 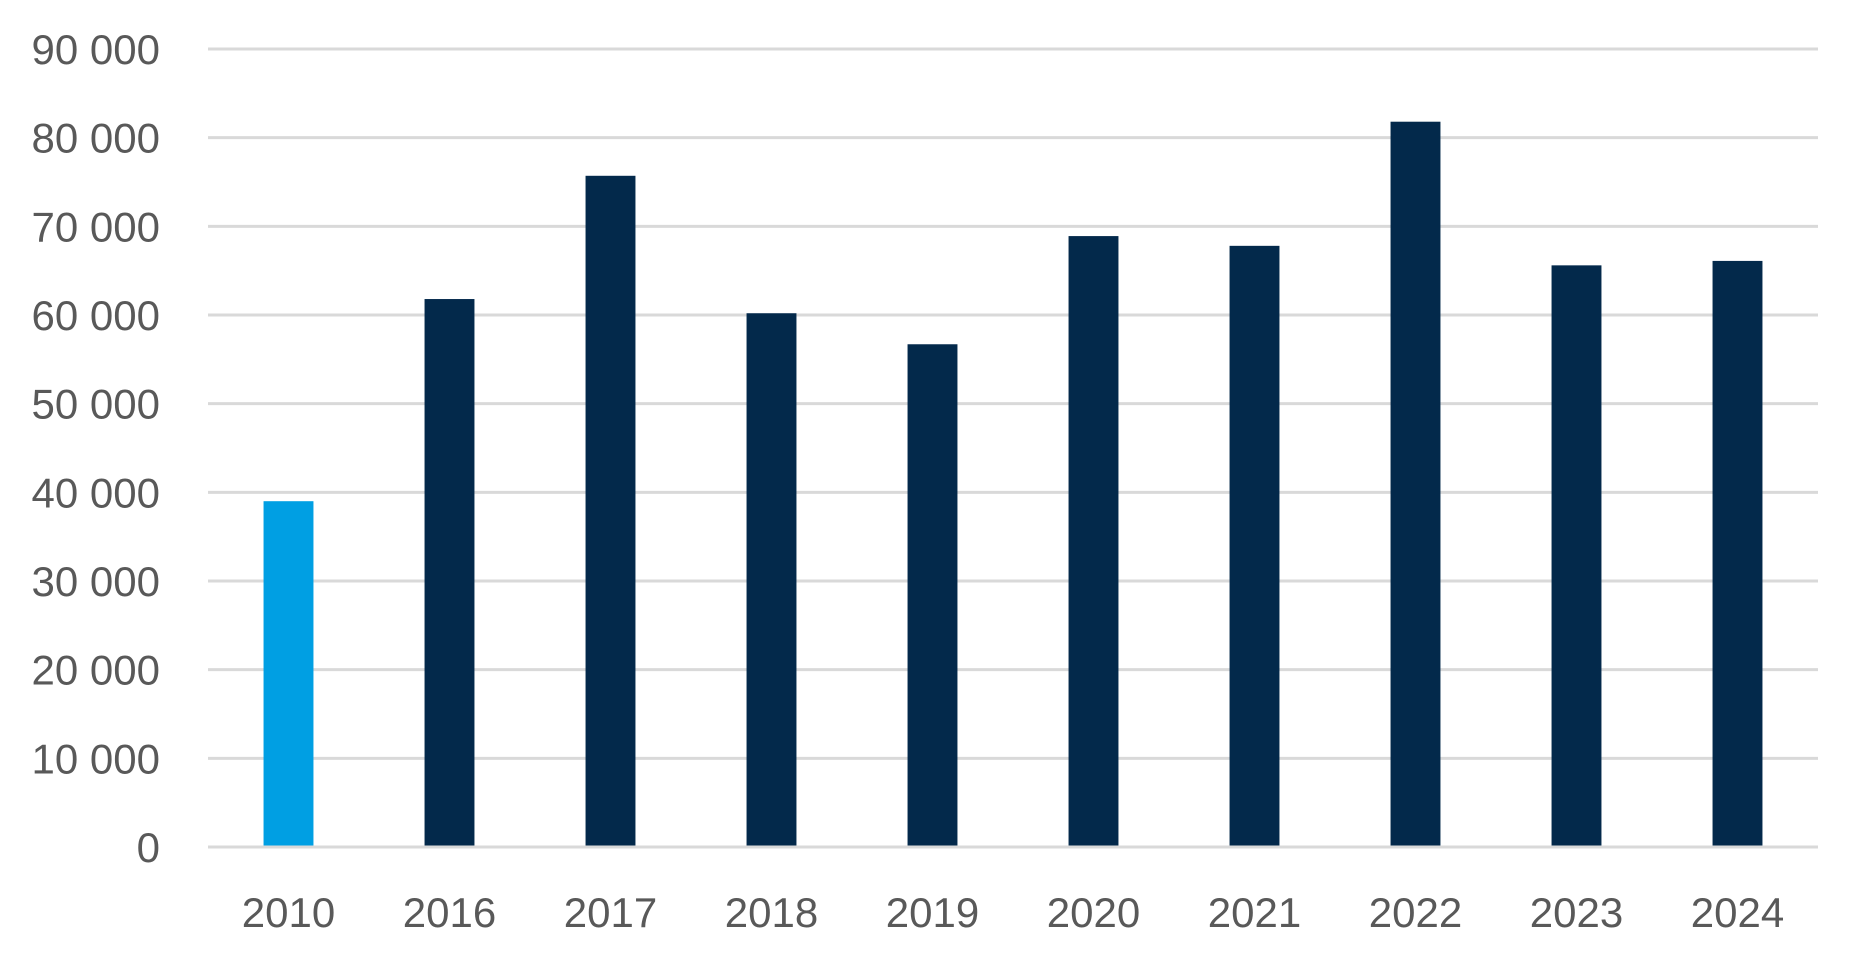 What do you see at coordinates (148, 847) in the screenshot?
I see `y-tick-label: 0` at bounding box center [148, 847].